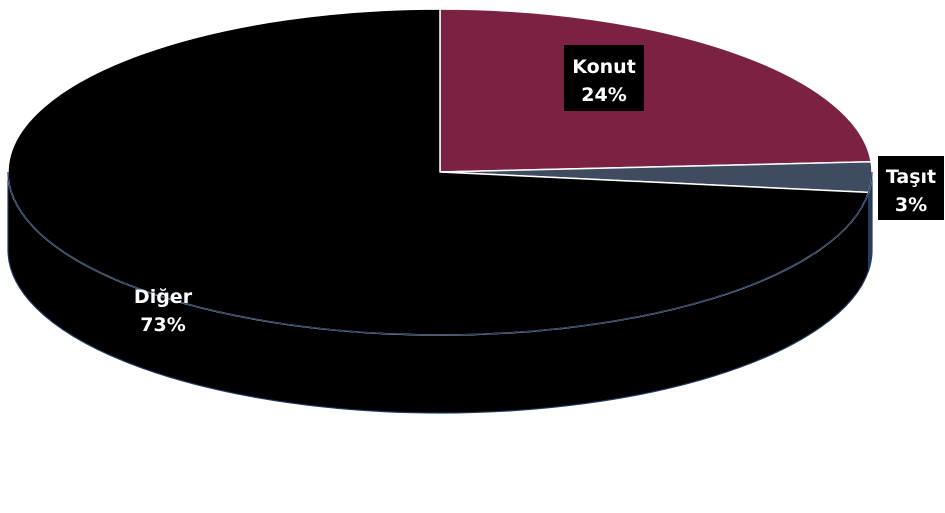 The width and height of the screenshot is (945, 513). I want to click on data-label-tasit: Taşıt 3%, so click(911, 188).